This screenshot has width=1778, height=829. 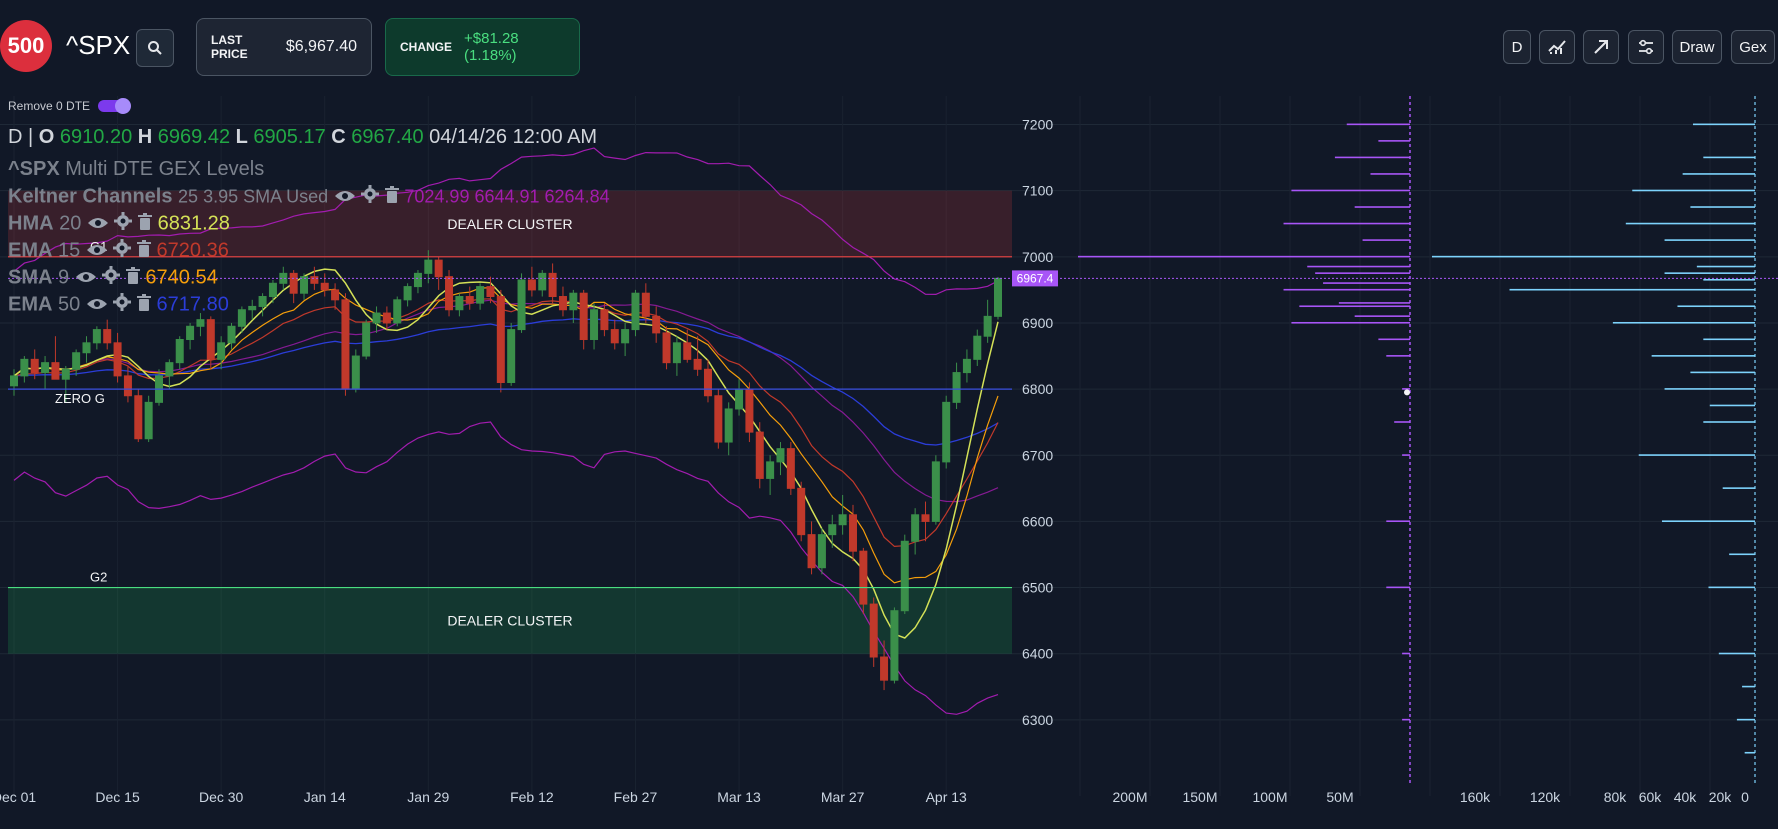 I want to click on settings-sliders-button, so click(x=1646, y=47).